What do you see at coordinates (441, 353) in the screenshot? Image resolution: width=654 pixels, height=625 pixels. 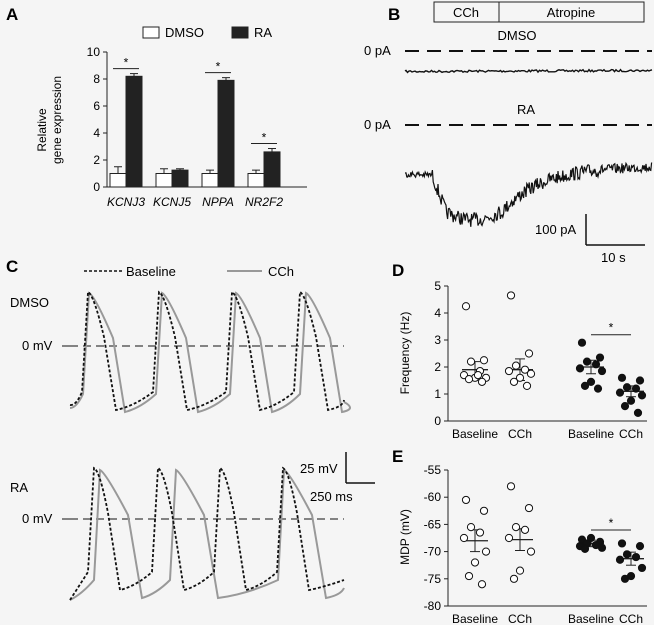 I see `panel-d-y-ticks: 0 1 2 3 4 5` at bounding box center [441, 353].